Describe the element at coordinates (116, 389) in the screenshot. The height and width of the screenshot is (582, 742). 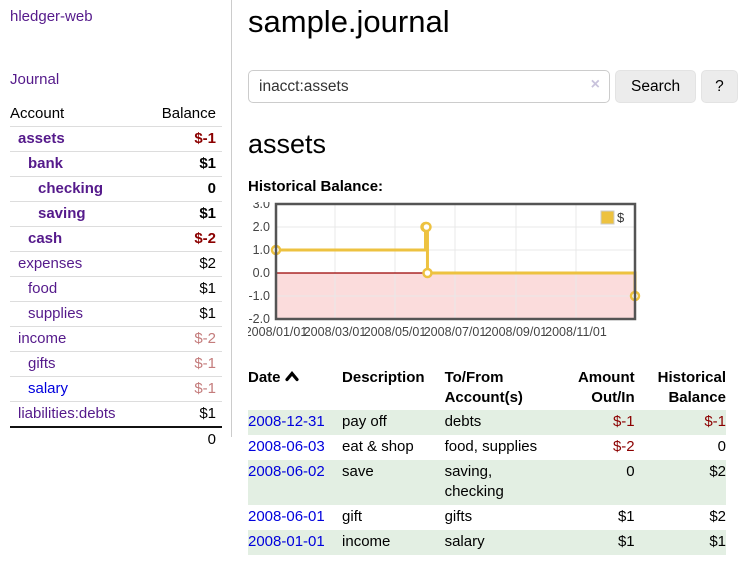
I see `account-row: salary $-1` at that location.